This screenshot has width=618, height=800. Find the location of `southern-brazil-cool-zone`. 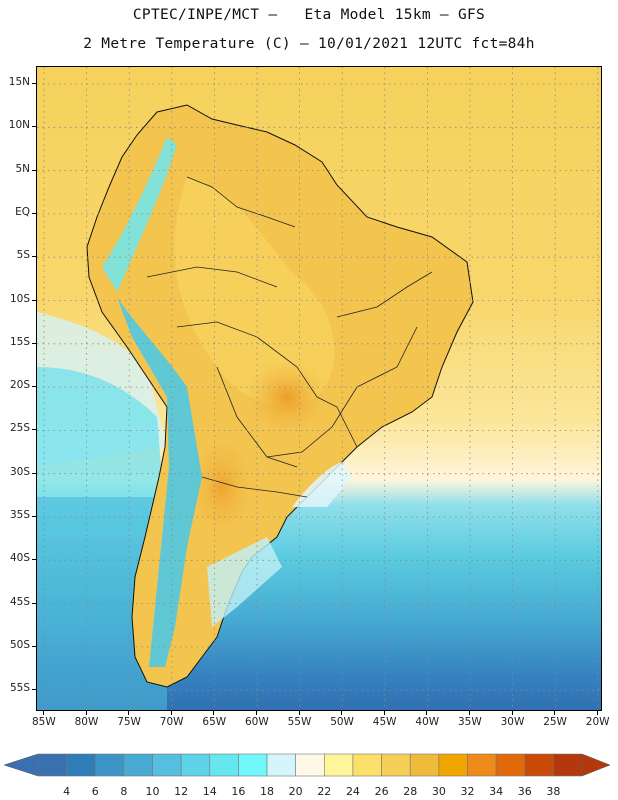

southern-brazil-cool-zone is located at coordinates (322, 484).